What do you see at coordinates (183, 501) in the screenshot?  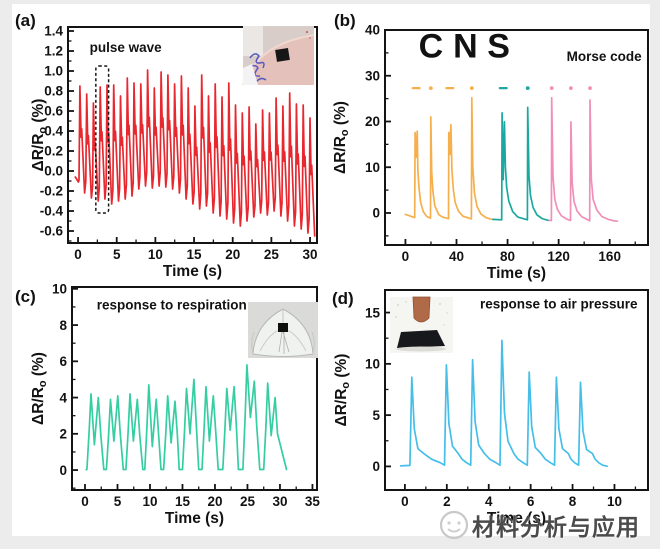 I see `x-tick-label: 15` at bounding box center [183, 501].